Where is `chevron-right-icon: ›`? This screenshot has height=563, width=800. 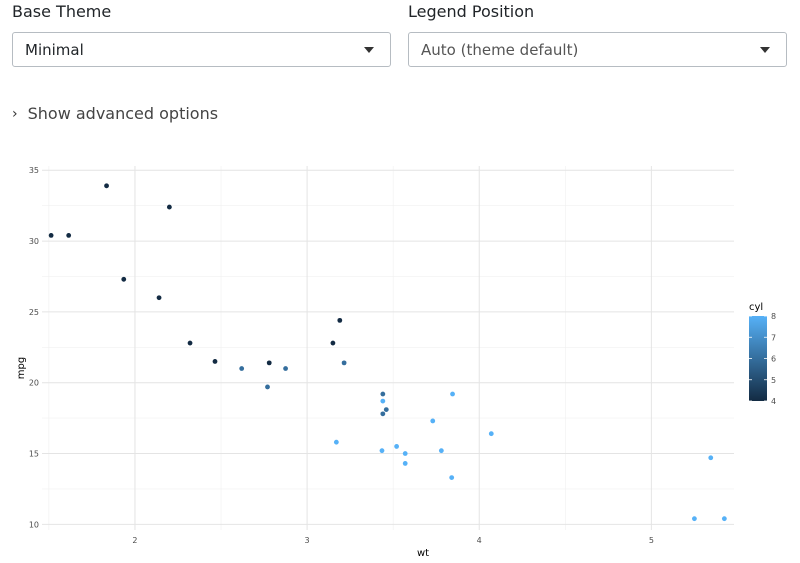
chevron-right-icon: › is located at coordinates (15, 113).